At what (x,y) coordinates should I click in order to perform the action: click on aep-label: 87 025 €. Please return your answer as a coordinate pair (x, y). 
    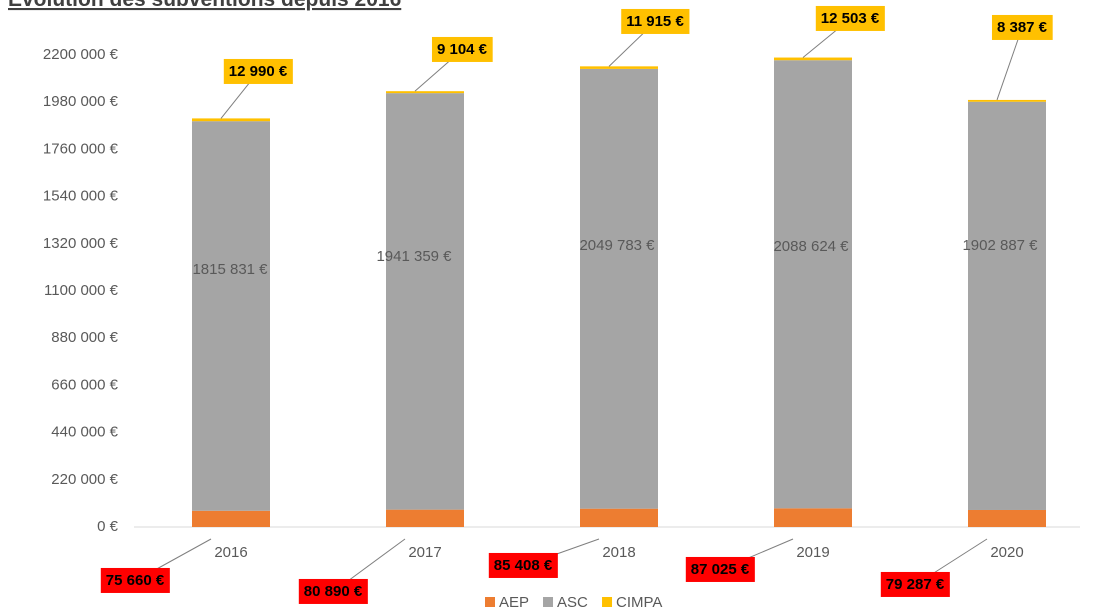
    Looking at the image, I should click on (739, 560).